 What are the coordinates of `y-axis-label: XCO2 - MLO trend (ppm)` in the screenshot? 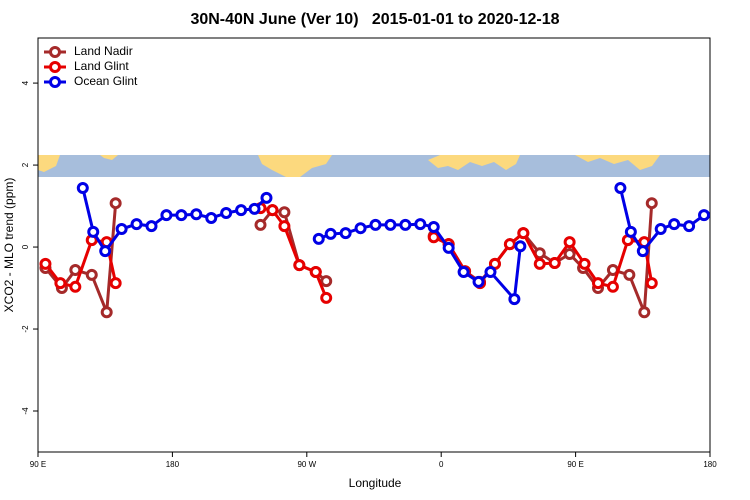 It's located at (9, 245).